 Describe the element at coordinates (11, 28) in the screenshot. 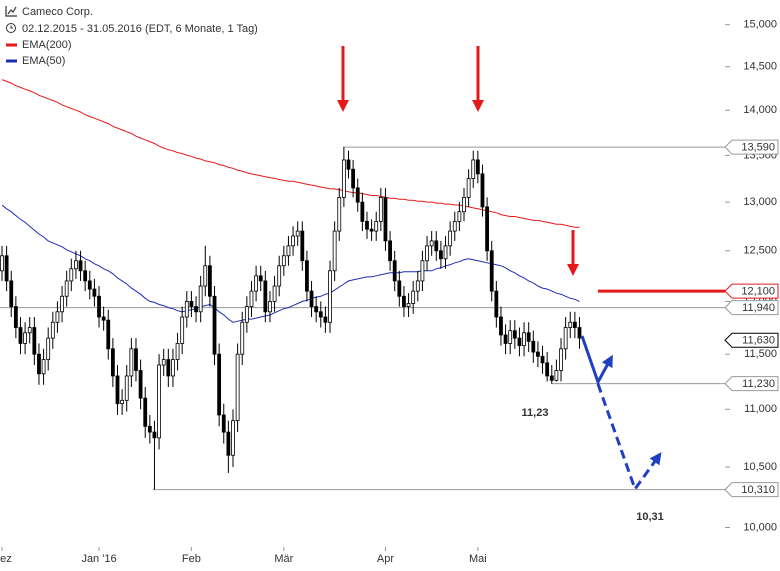

I see `clock-icon` at that location.